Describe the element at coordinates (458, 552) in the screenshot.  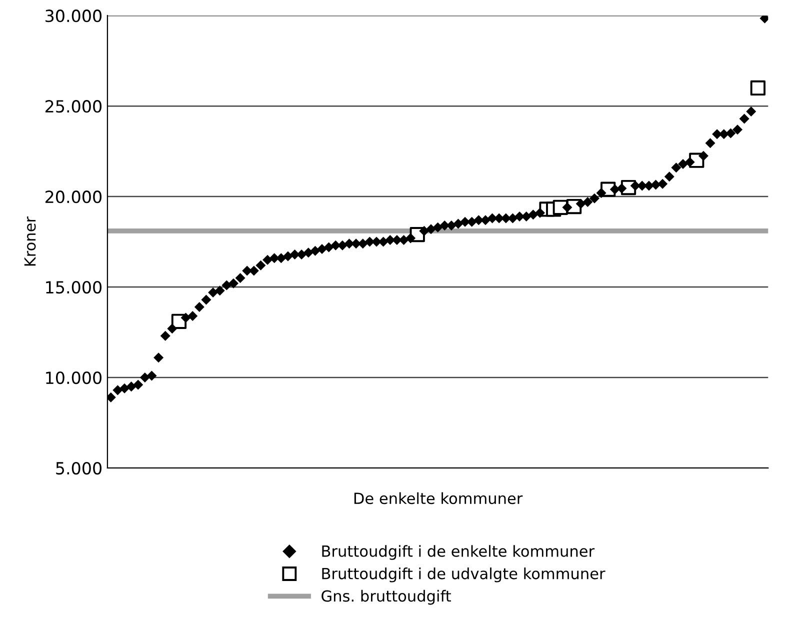
I see `legend-label: Bruttoudgift i de enkelte kommuner` at that location.